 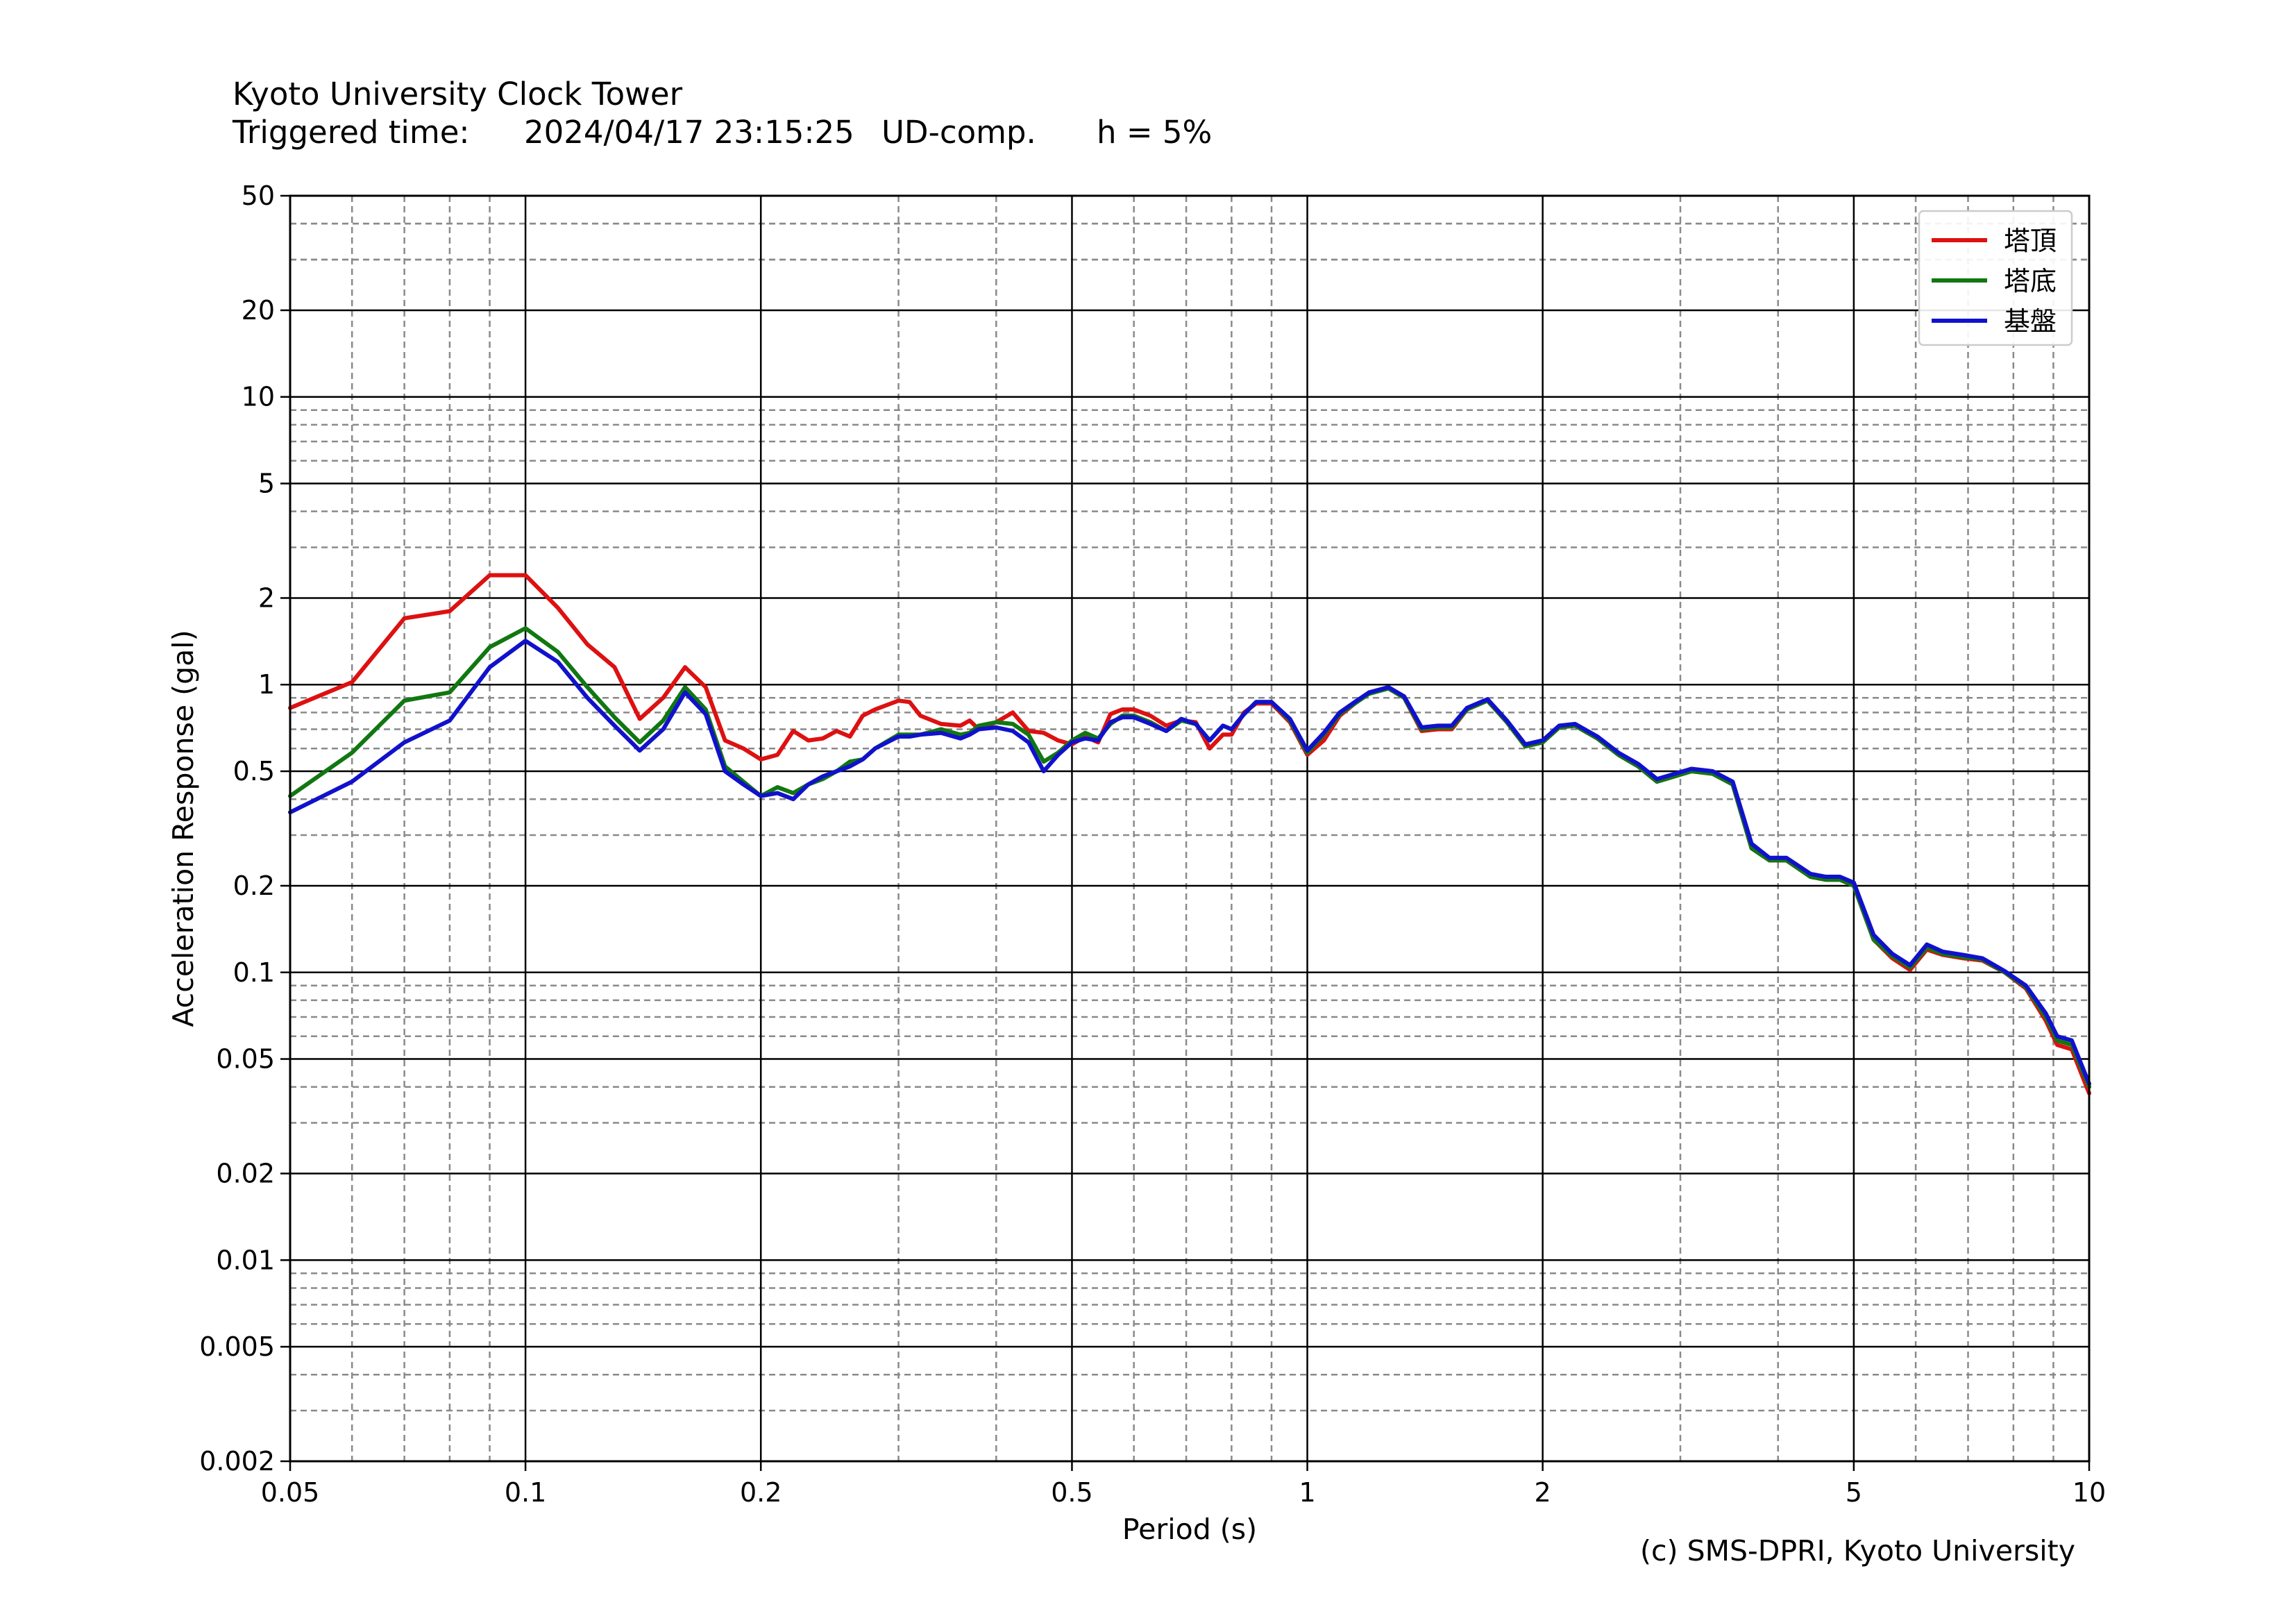 What do you see at coordinates (254, 771) in the screenshot?
I see `y-tick-label: 0.5` at bounding box center [254, 771].